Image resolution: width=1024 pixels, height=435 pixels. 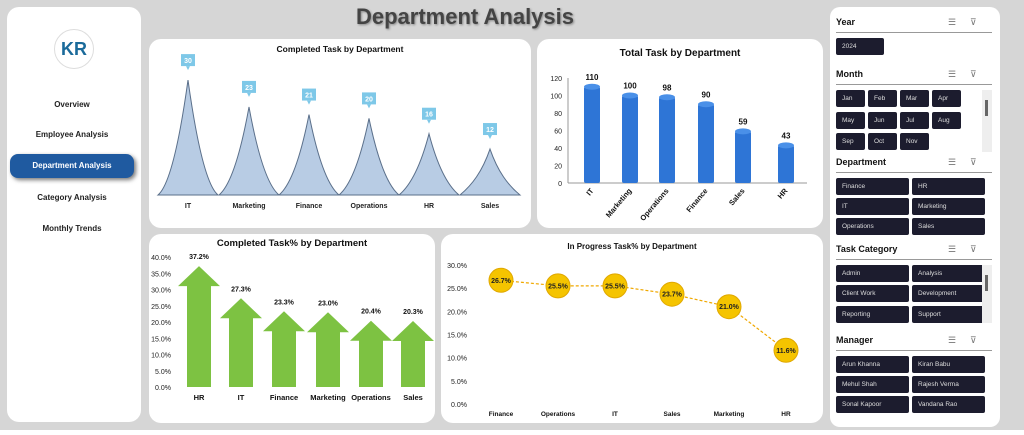 I want to click on slicer-manager-header: Manager ☰ ⊽, so click(x=914, y=343).